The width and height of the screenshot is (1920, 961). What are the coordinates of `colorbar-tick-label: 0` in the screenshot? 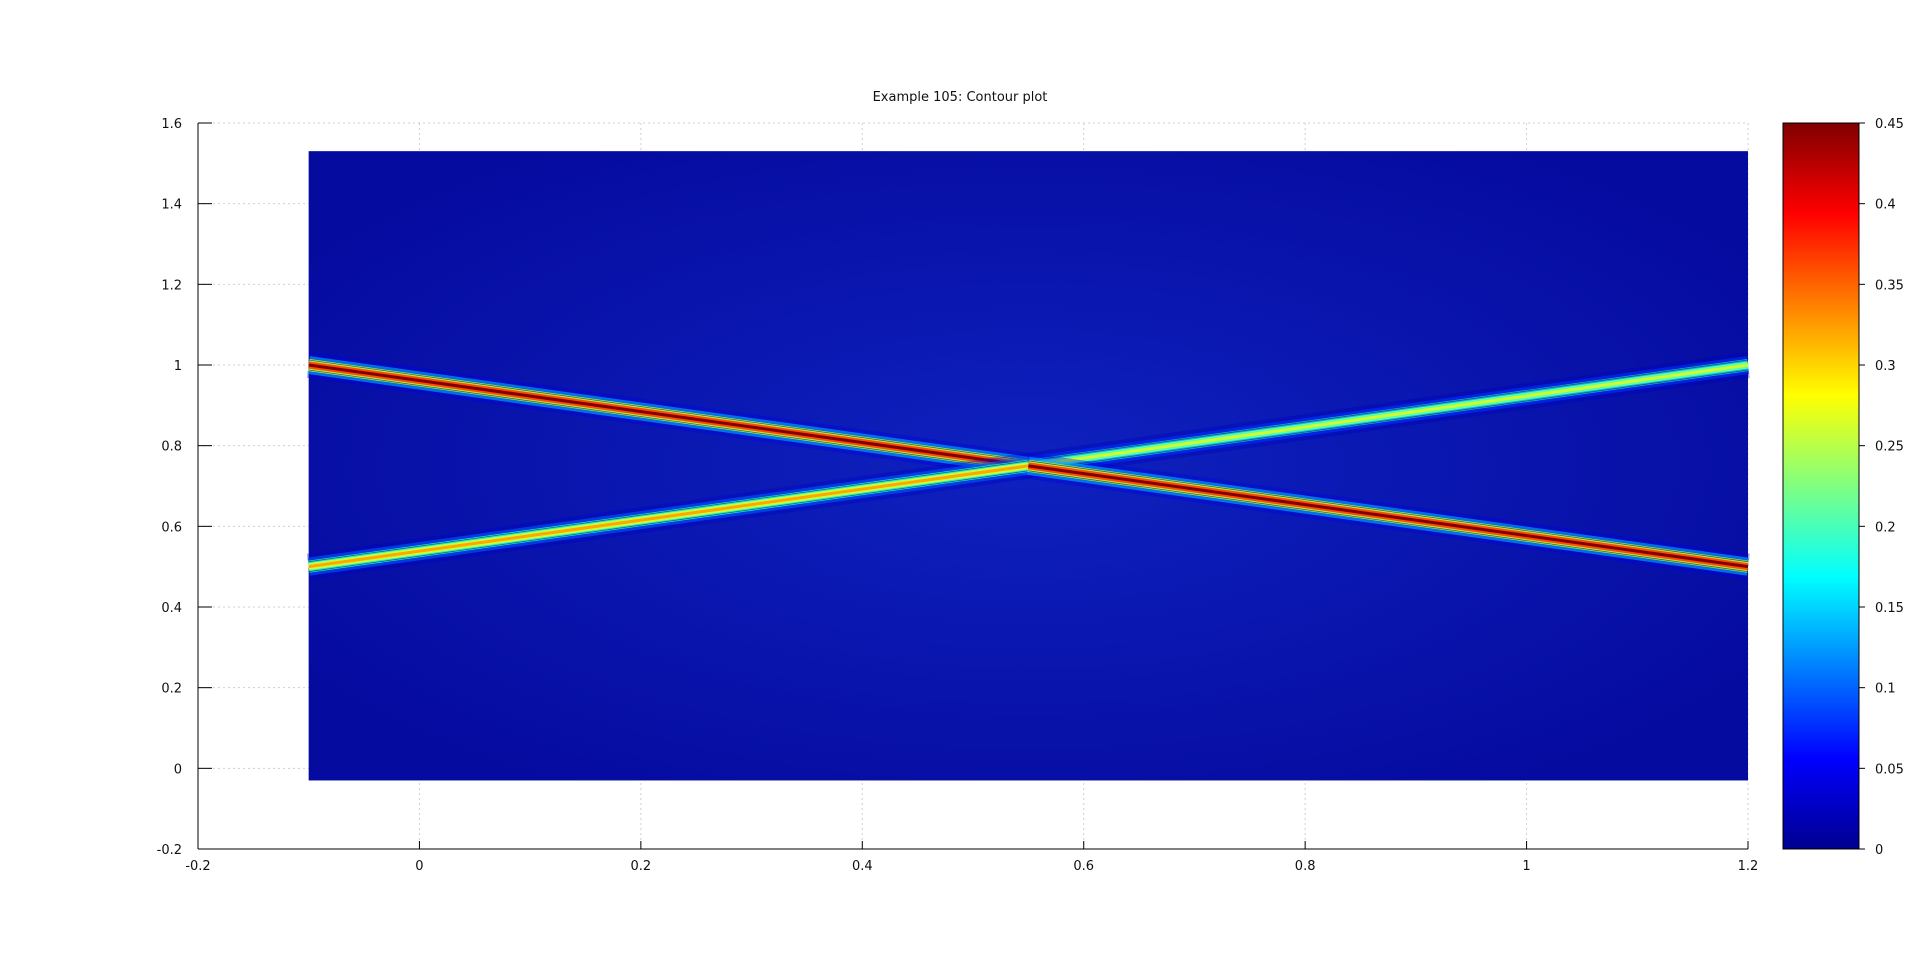 It's located at (1879, 850).